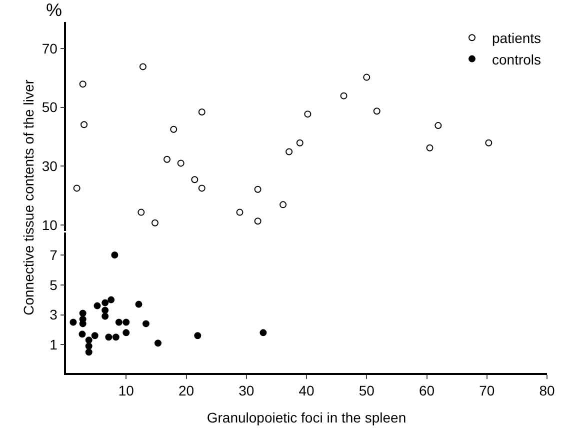 This screenshot has height=435, width=569. What do you see at coordinates (54, 344) in the screenshot?
I see `y-tick-label: 1` at bounding box center [54, 344].